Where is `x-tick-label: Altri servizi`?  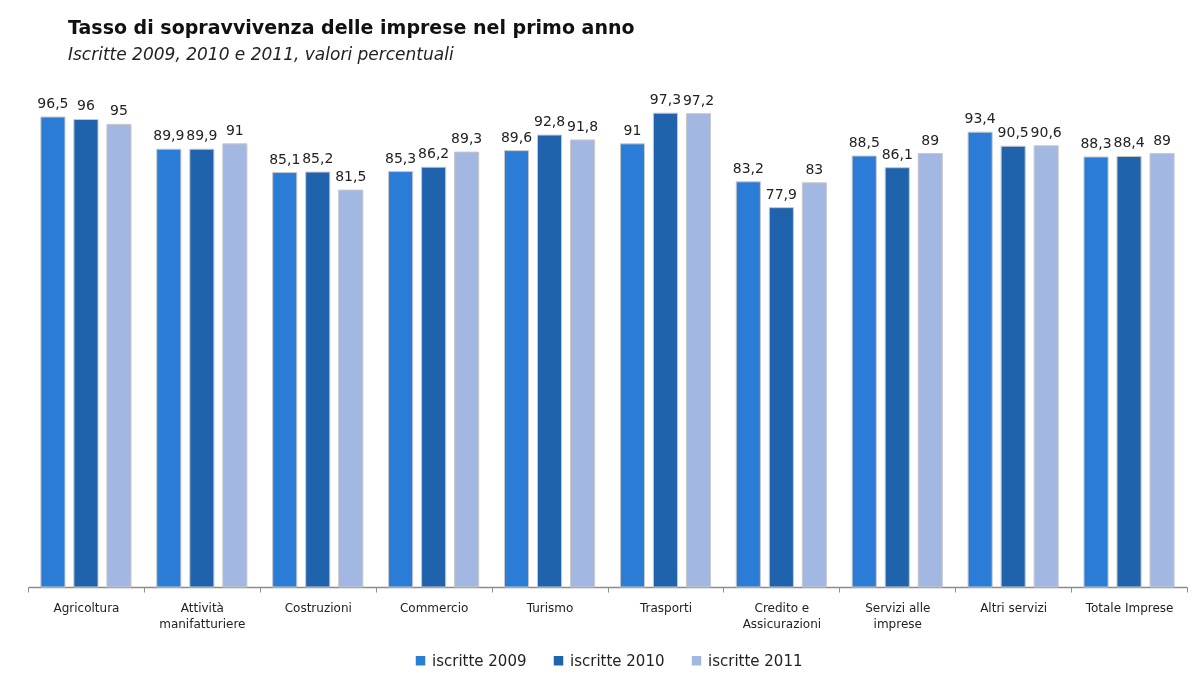
x-tick-label: Altri servizi is located at coordinates (1014, 607).